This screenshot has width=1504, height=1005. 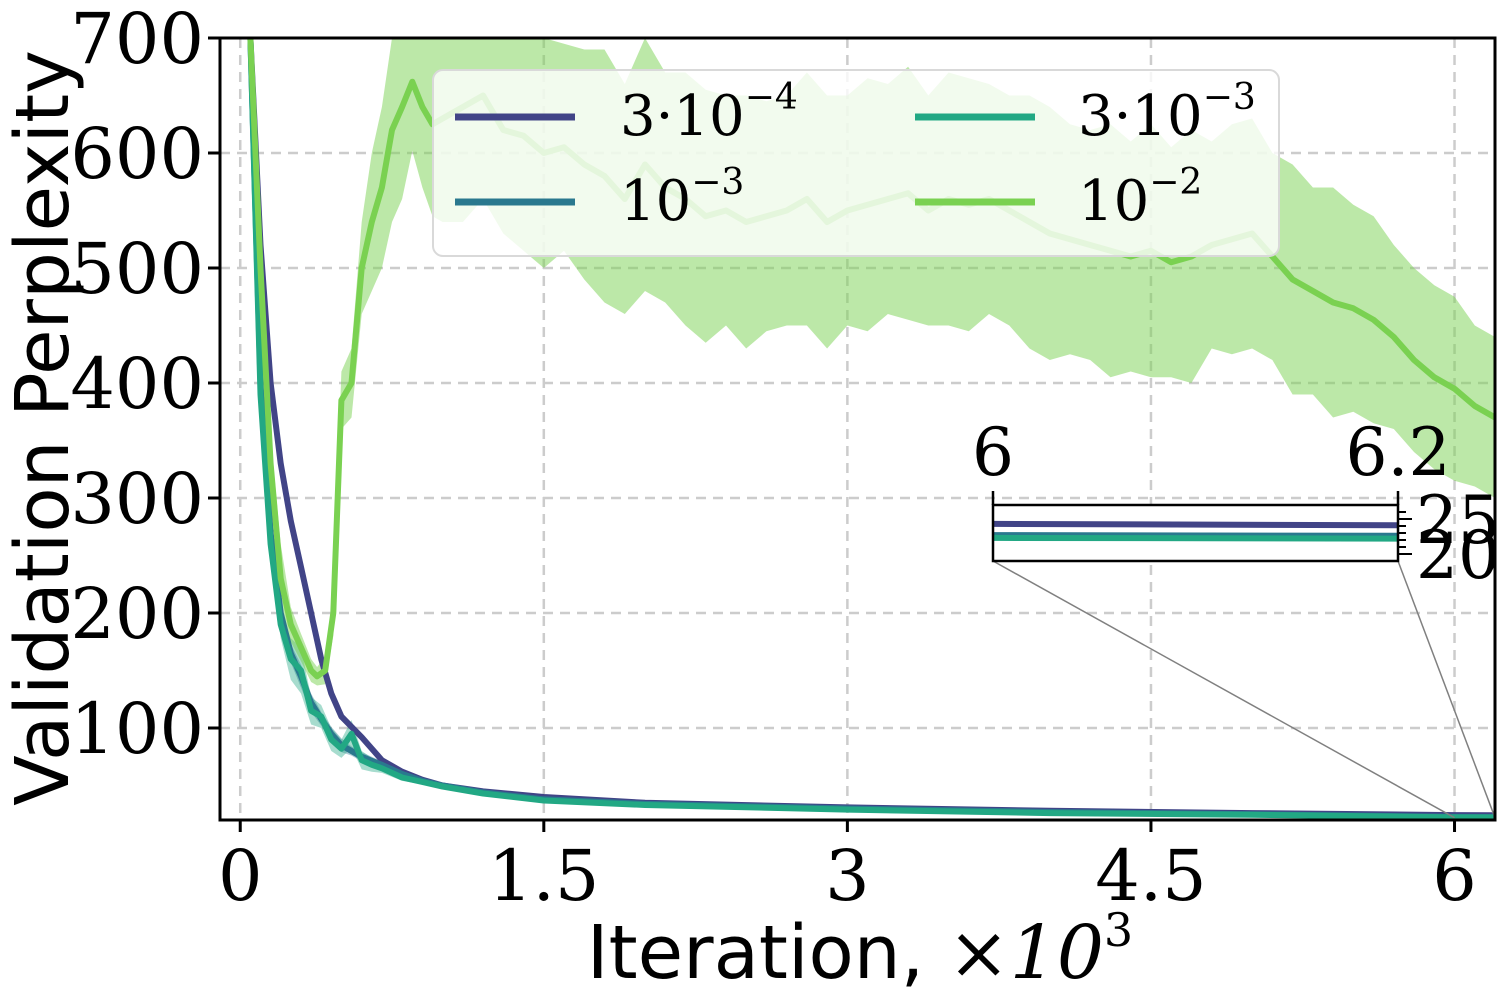 I want to click on x-tick-label-2: 3, so click(x=847, y=876).